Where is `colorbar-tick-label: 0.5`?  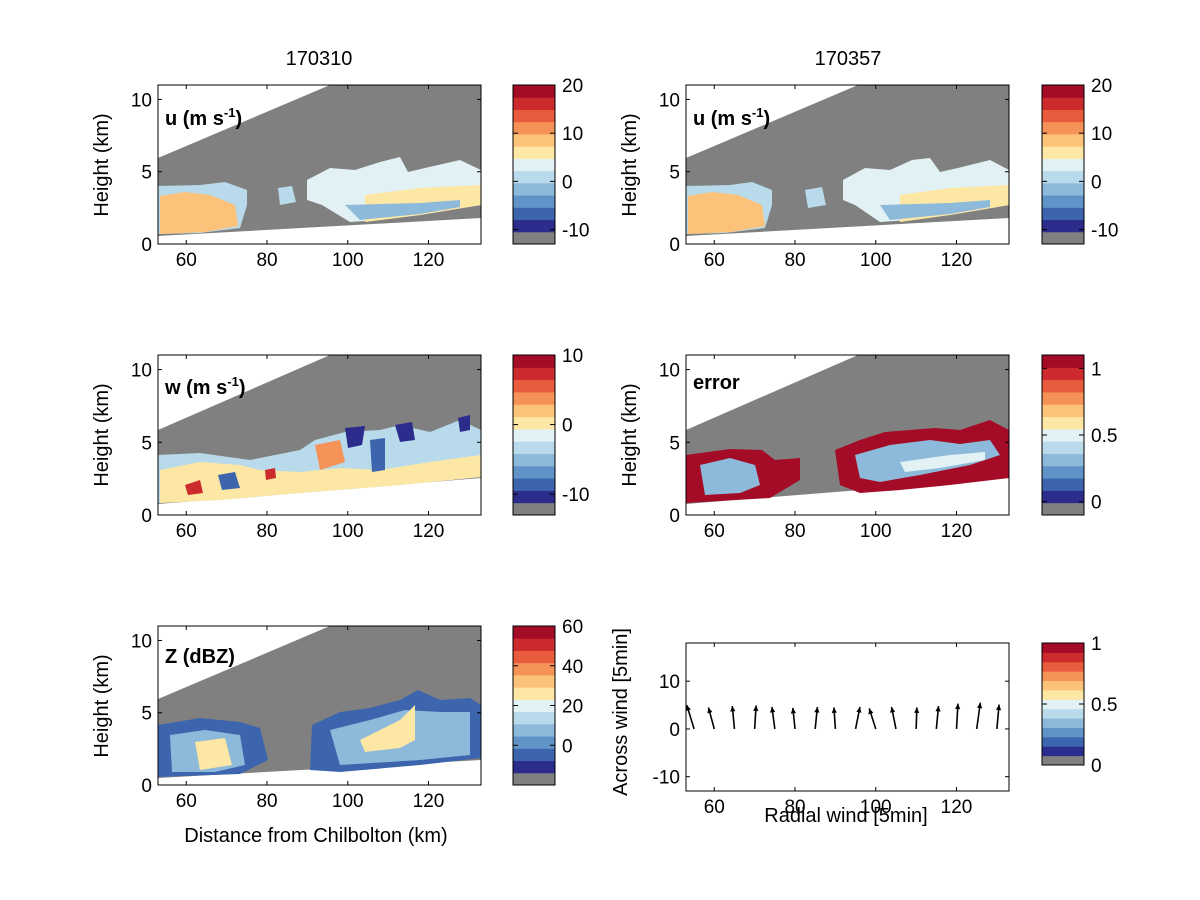
colorbar-tick-label: 0.5 is located at coordinates (1104, 436).